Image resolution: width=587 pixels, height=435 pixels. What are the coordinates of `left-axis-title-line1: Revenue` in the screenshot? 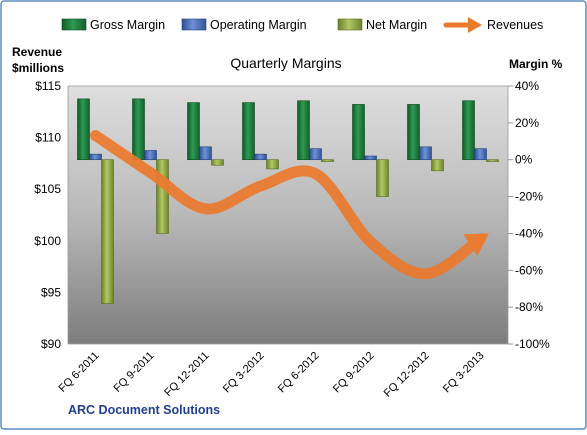 It's located at (37, 52).